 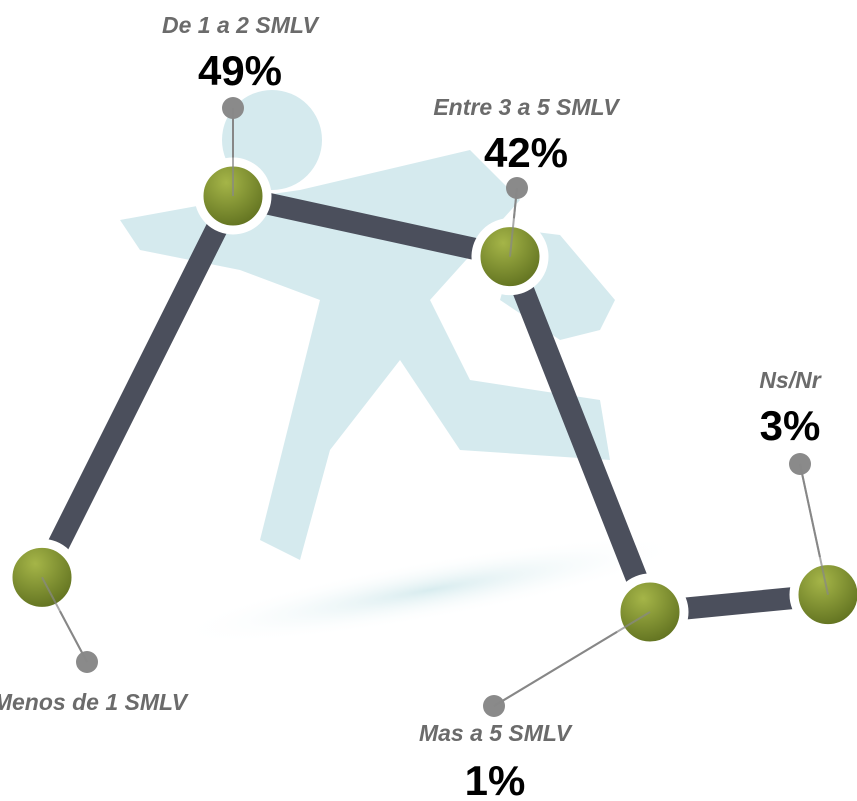 I want to click on category-label: Mas a 5 SMLV, so click(x=495, y=733).